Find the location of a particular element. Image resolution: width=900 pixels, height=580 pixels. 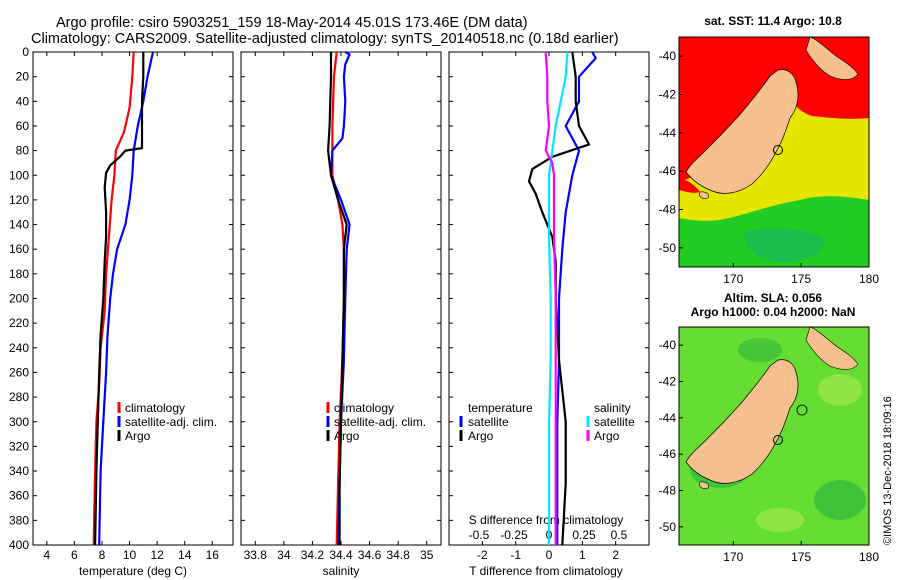

depth-tick-label: 200 is located at coordinates (19, 299).